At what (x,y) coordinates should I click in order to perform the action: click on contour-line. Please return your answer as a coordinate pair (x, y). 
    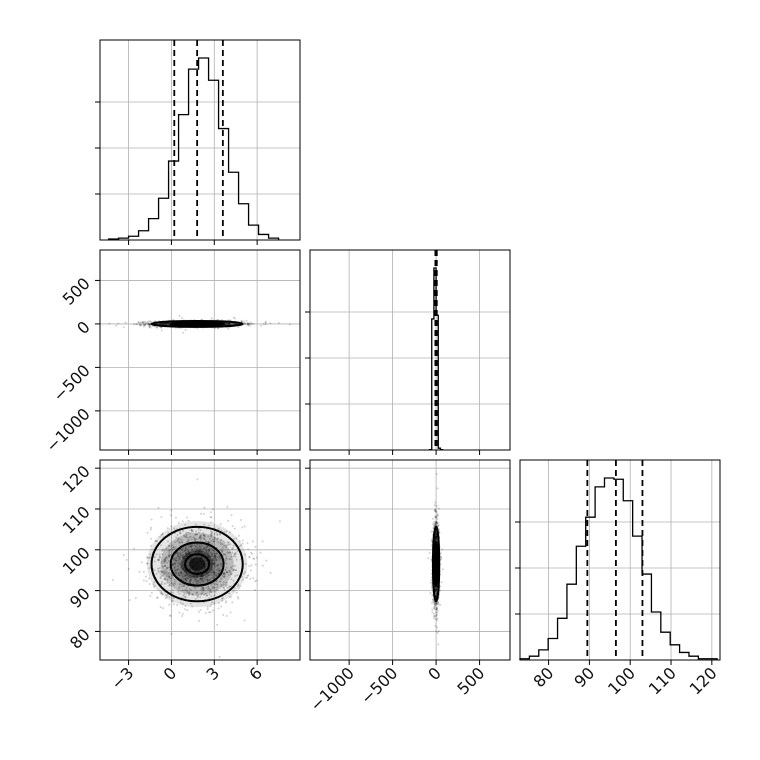
    Looking at the image, I should click on (197, 323).